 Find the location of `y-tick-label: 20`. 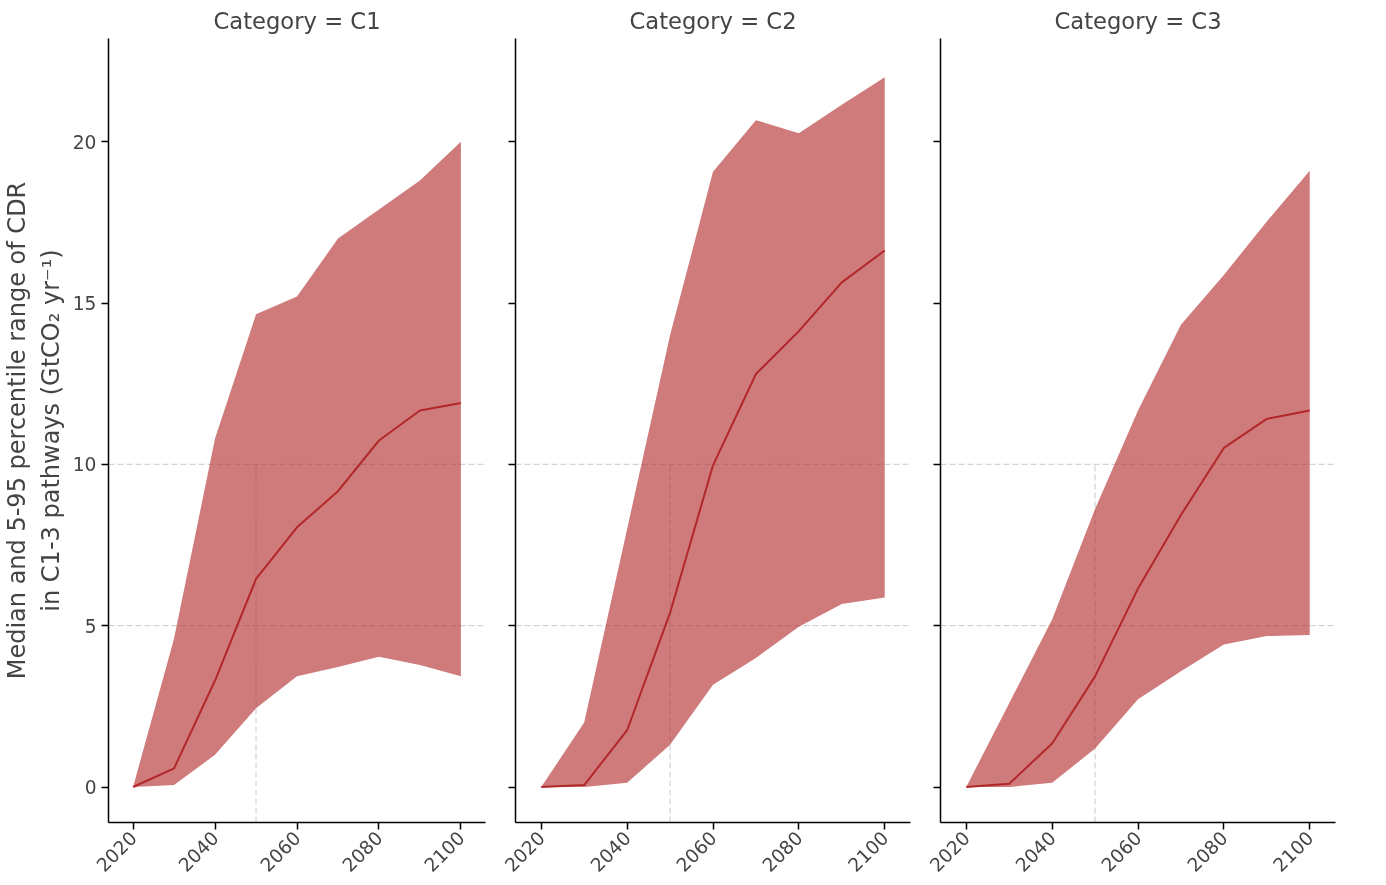

y-tick-label: 20 is located at coordinates (84, 142).